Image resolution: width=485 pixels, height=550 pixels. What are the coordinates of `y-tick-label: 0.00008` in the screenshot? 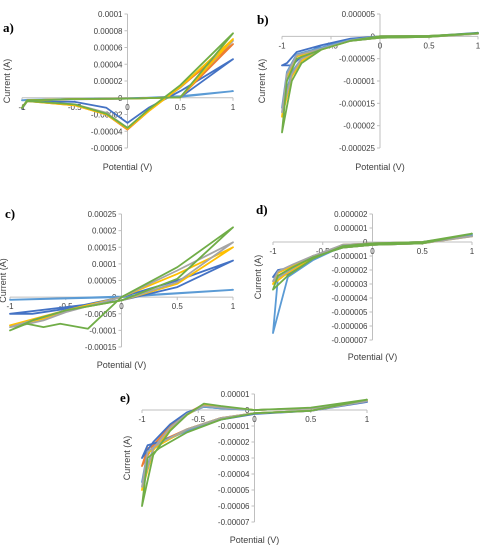 It's located at (108, 31).